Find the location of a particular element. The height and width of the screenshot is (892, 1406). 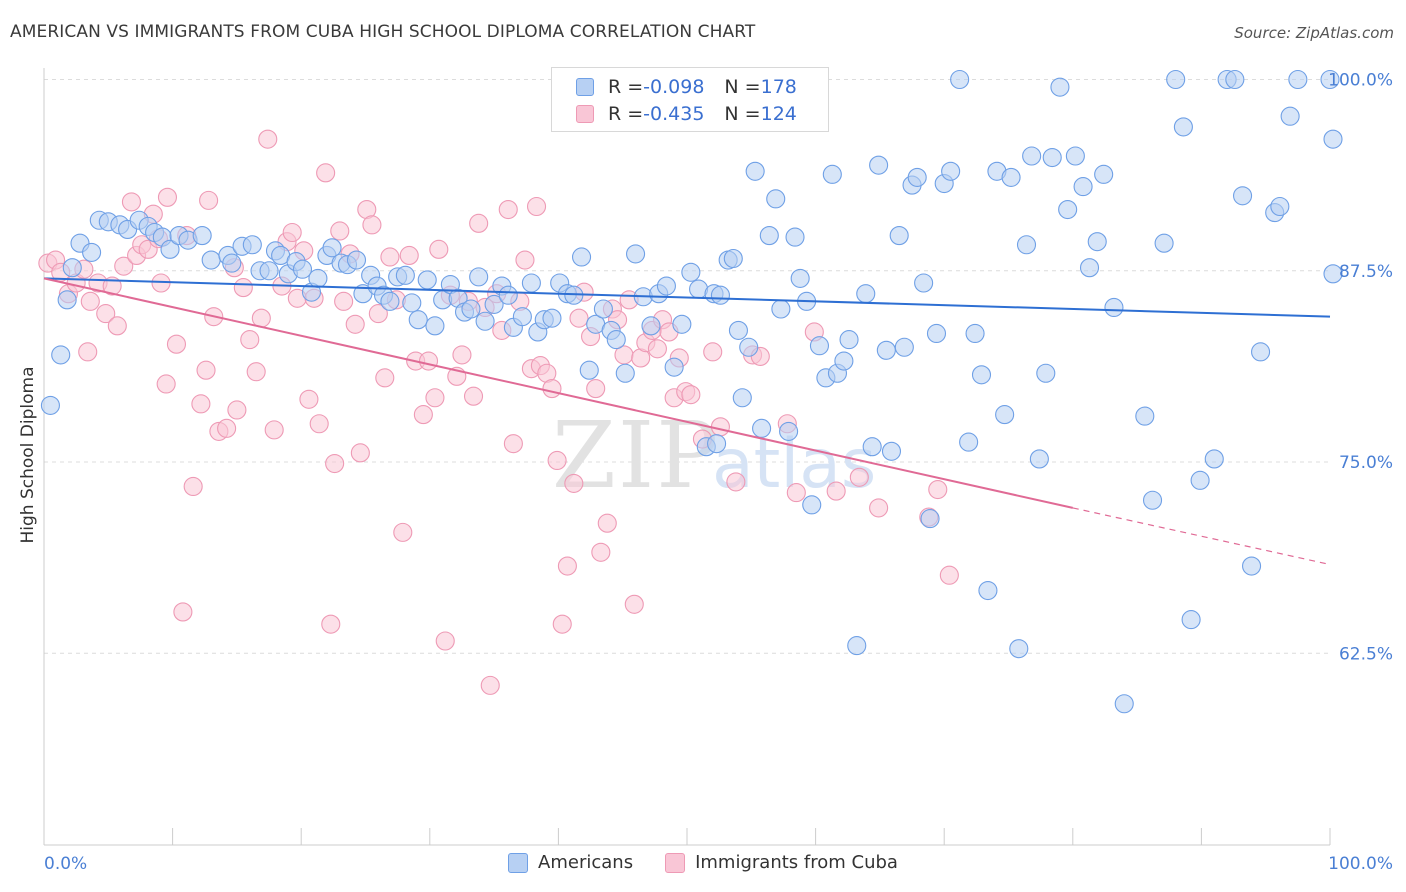

trend-line-americans is located at coordinates (687, 297).